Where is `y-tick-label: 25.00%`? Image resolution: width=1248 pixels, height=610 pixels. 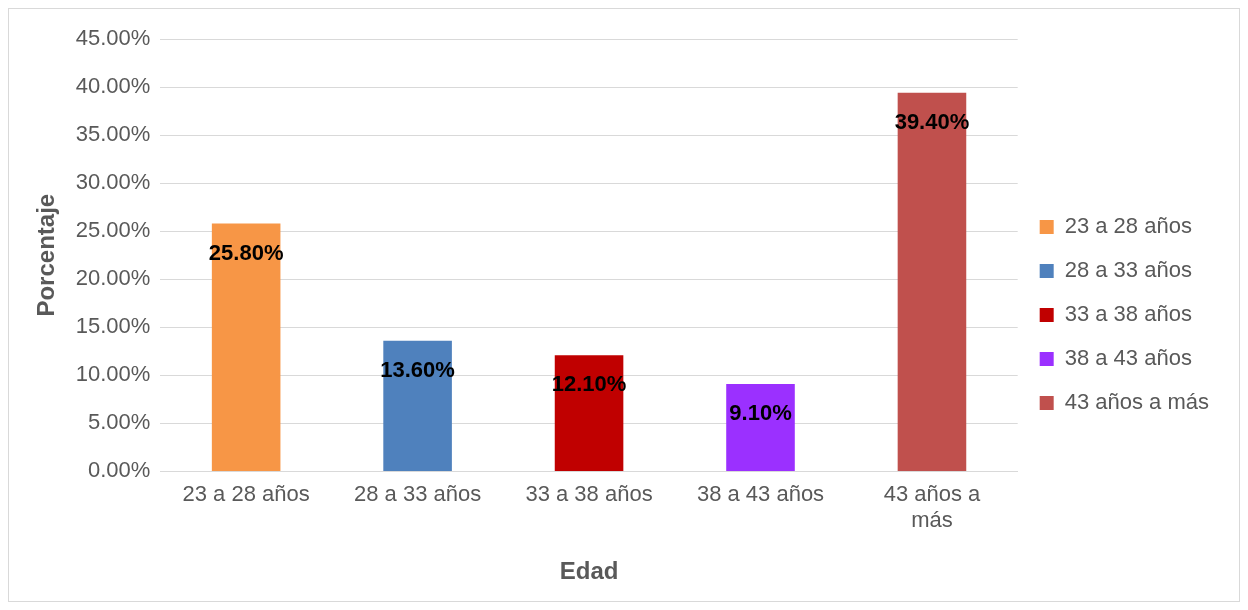 y-tick-label: 25.00% is located at coordinates (113, 230).